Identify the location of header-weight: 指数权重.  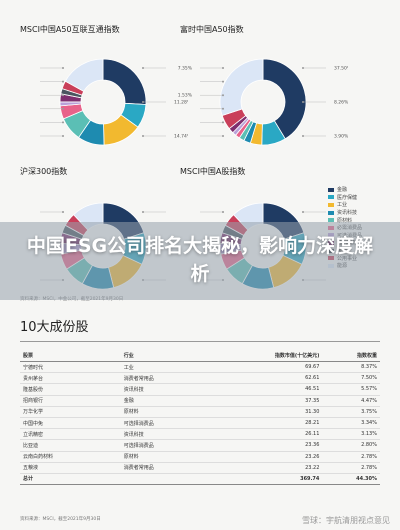
(351, 356).